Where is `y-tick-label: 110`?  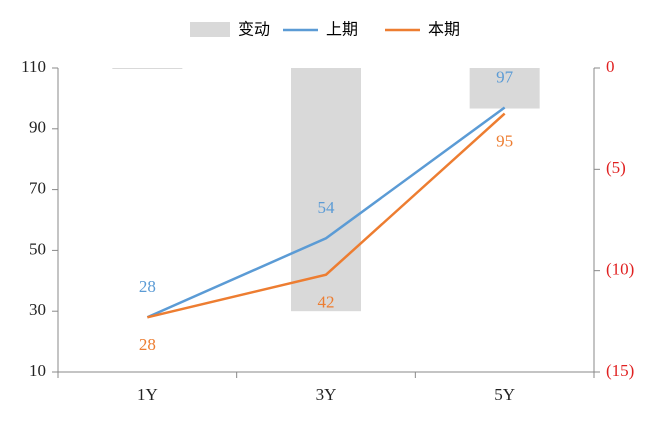
y-tick-label: 110 is located at coordinates (33, 66).